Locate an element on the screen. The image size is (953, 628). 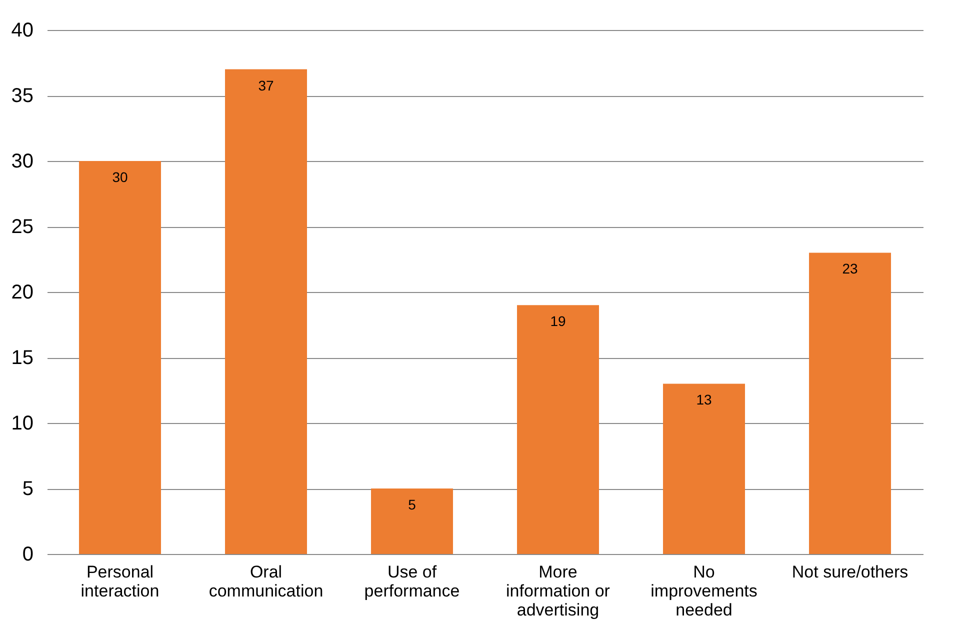
data-label: 5 is located at coordinates (412, 504).